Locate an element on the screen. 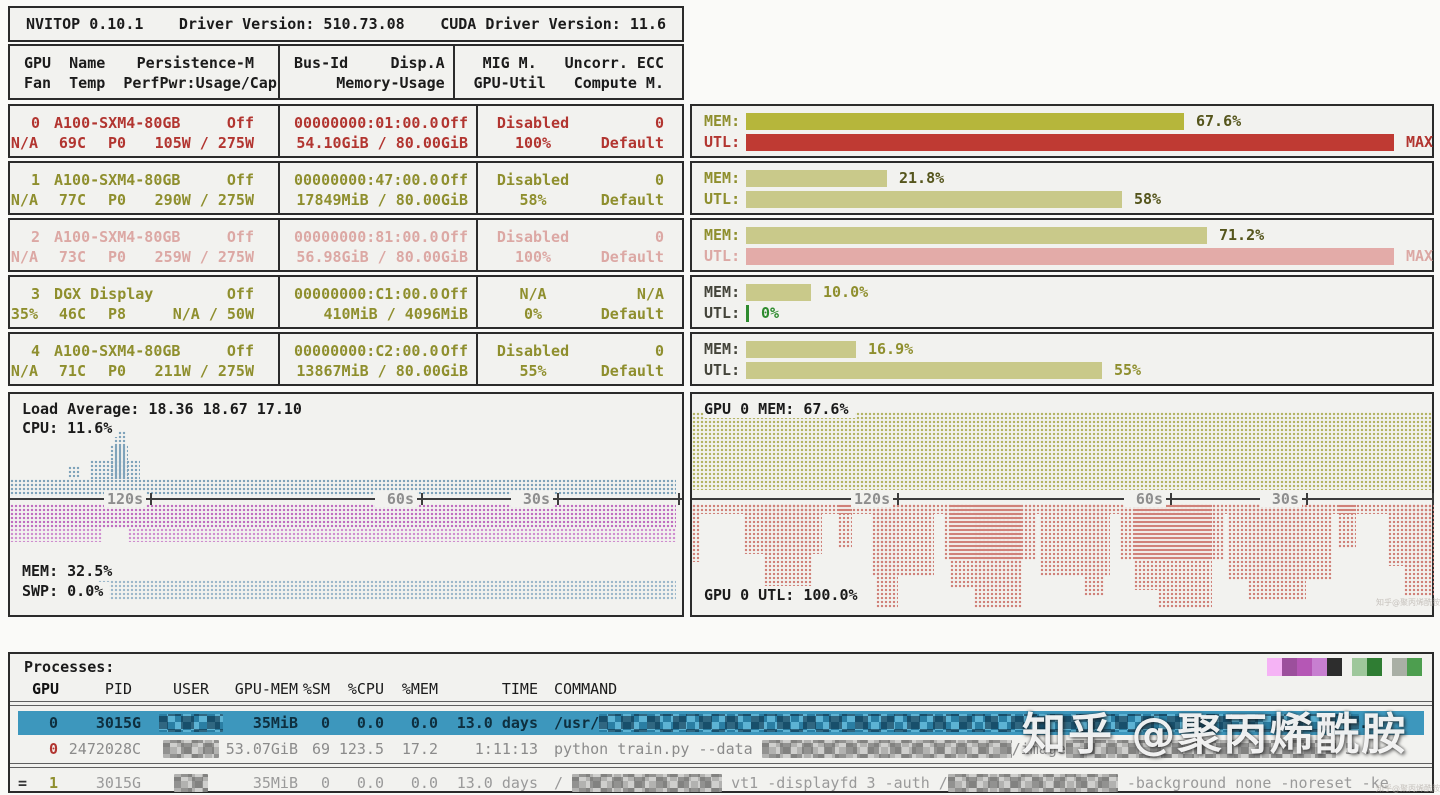 This screenshot has width=1440, height=795. th-power: Pwr:Usage/Cap is located at coordinates (218, 83).